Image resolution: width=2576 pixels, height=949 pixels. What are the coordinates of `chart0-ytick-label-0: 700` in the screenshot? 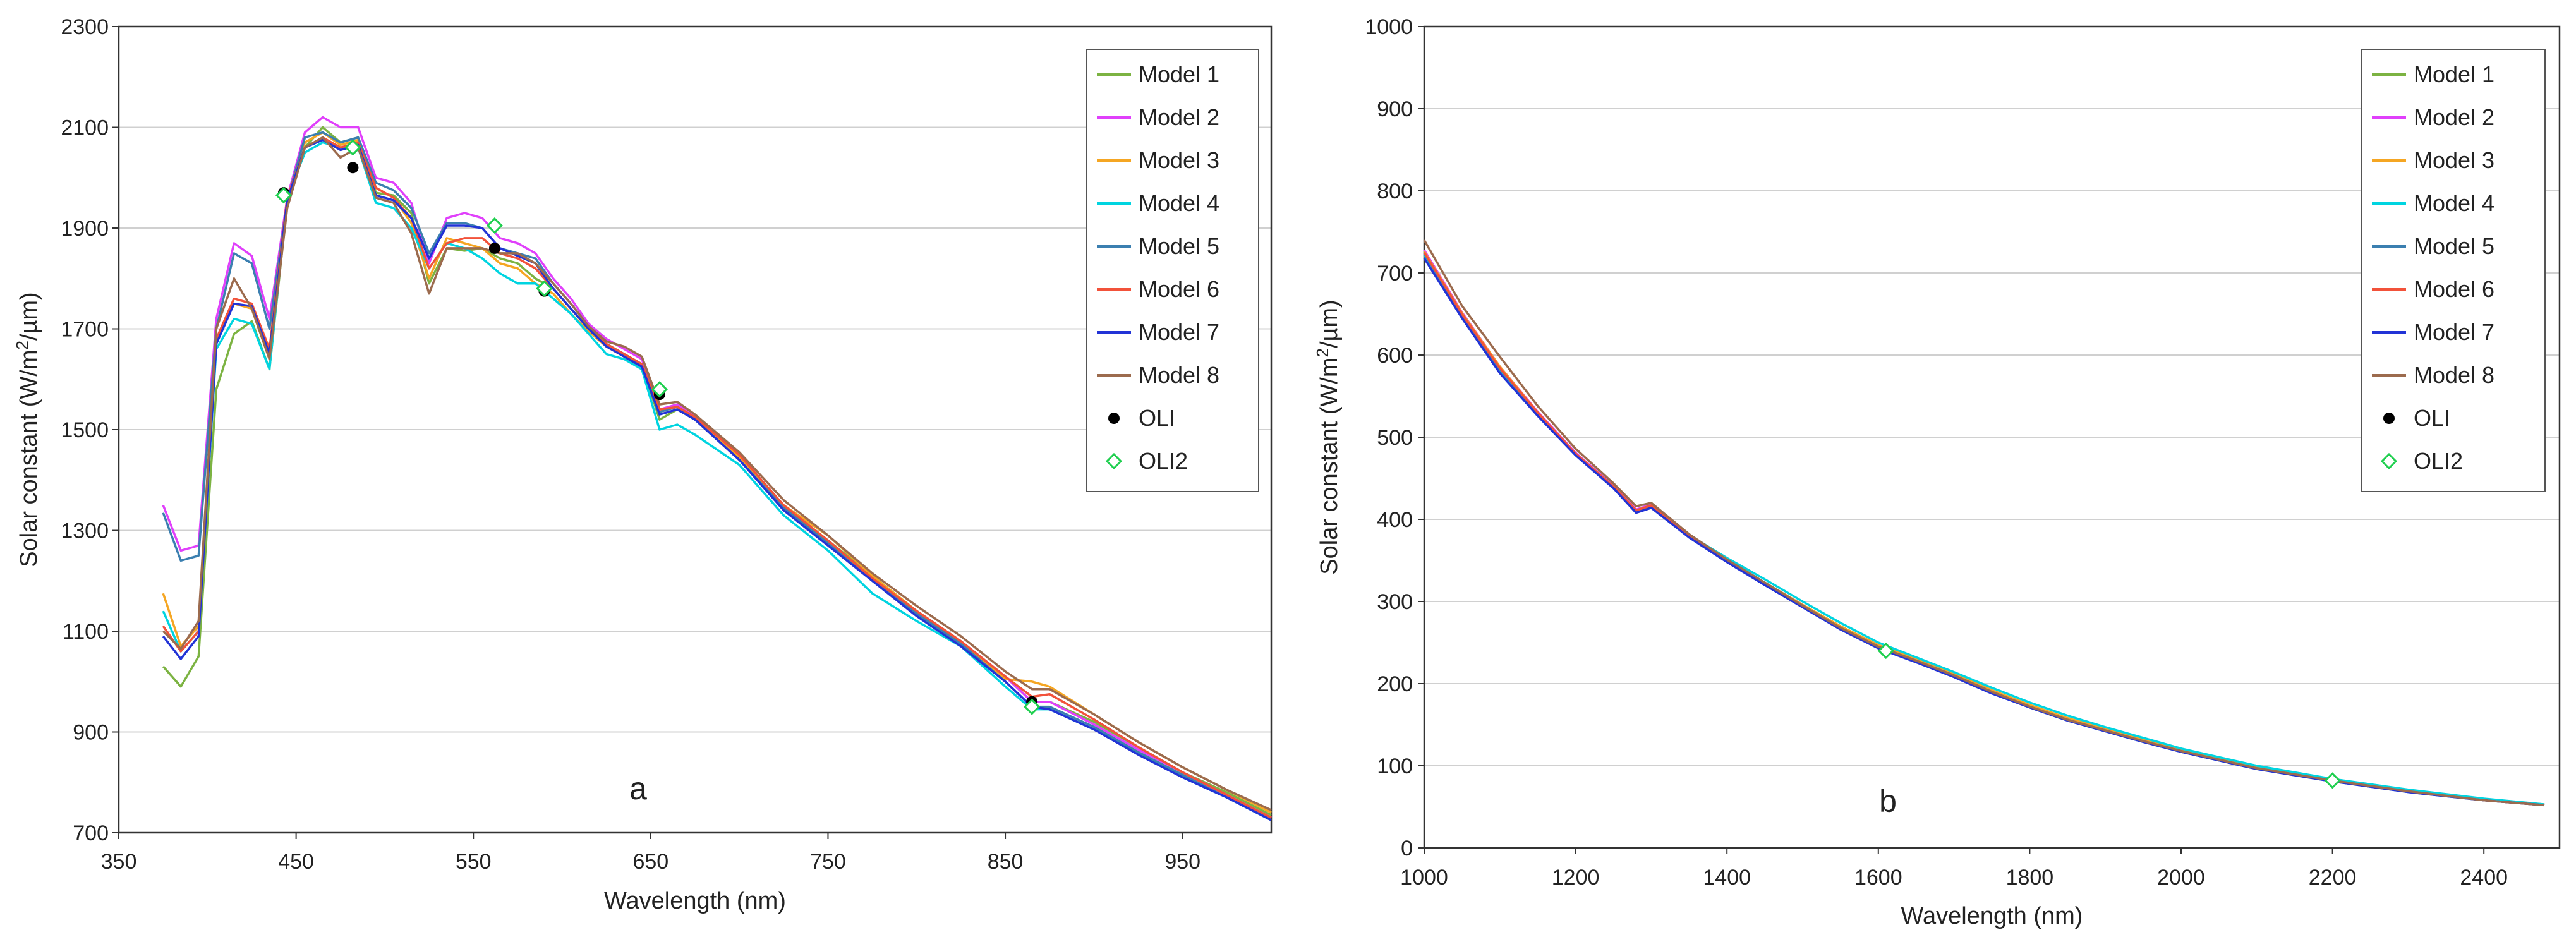 It's located at (91, 833).